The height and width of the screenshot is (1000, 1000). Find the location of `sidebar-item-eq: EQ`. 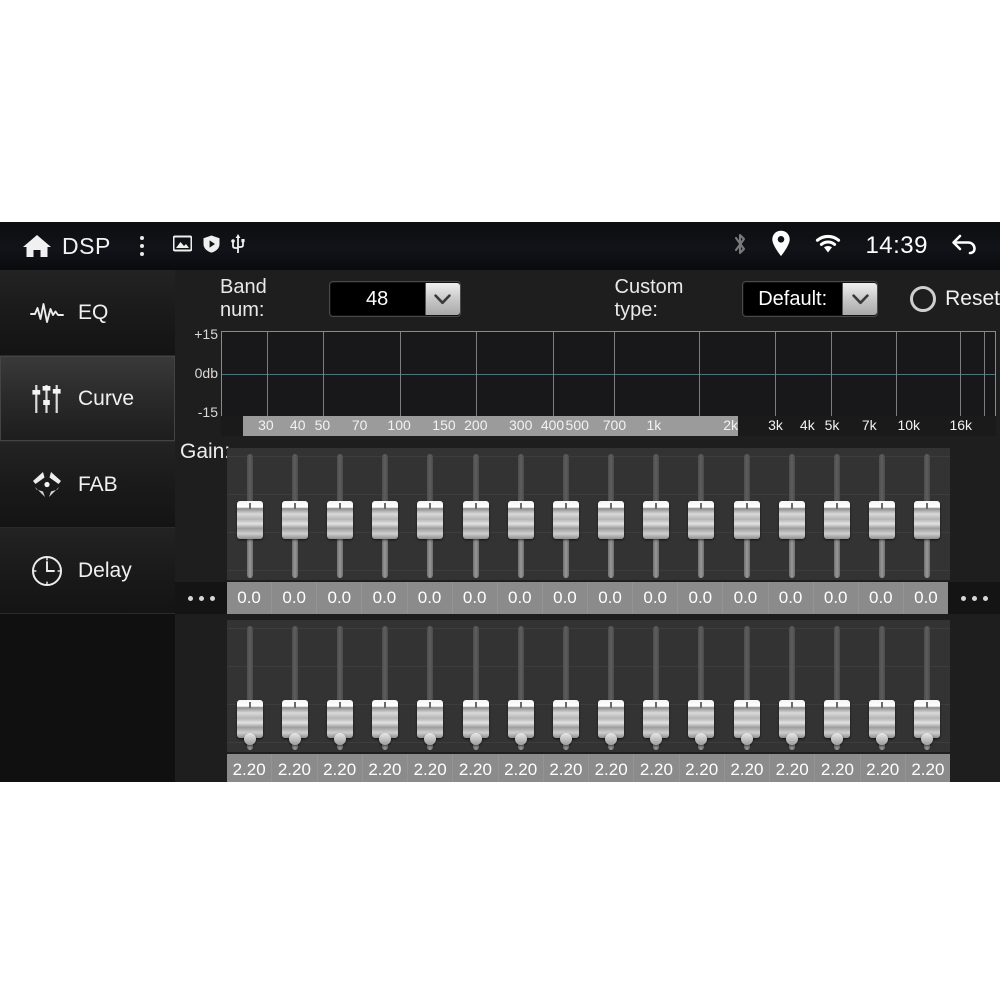

sidebar-item-eq: EQ is located at coordinates (87, 313).